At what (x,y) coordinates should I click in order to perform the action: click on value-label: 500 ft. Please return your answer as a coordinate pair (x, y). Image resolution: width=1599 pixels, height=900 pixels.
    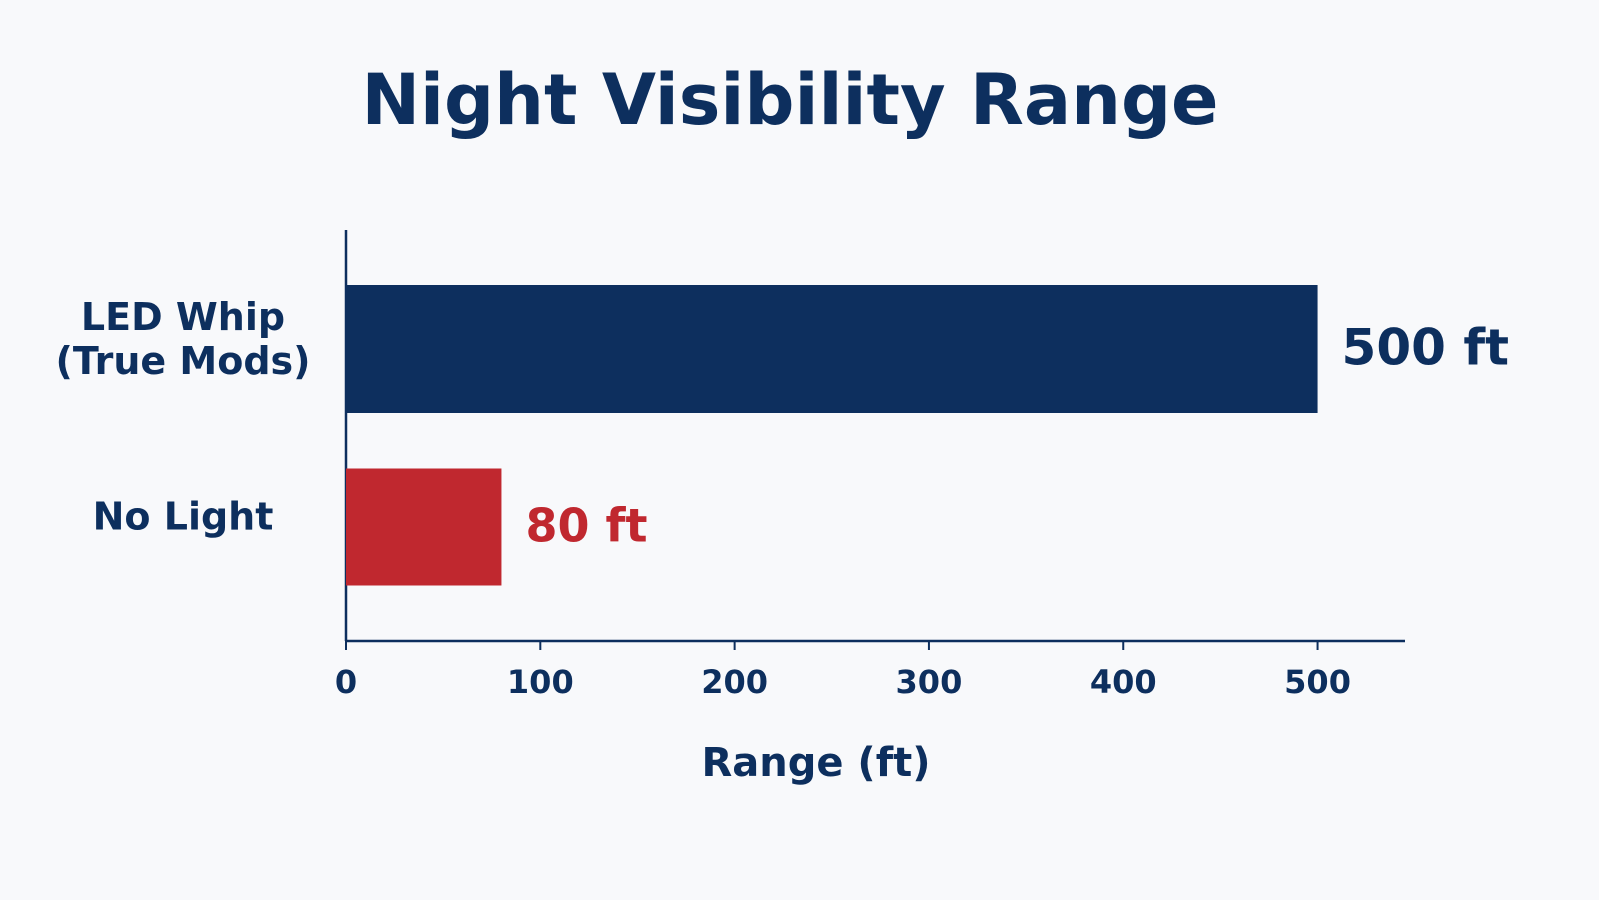
    Looking at the image, I should click on (1425, 348).